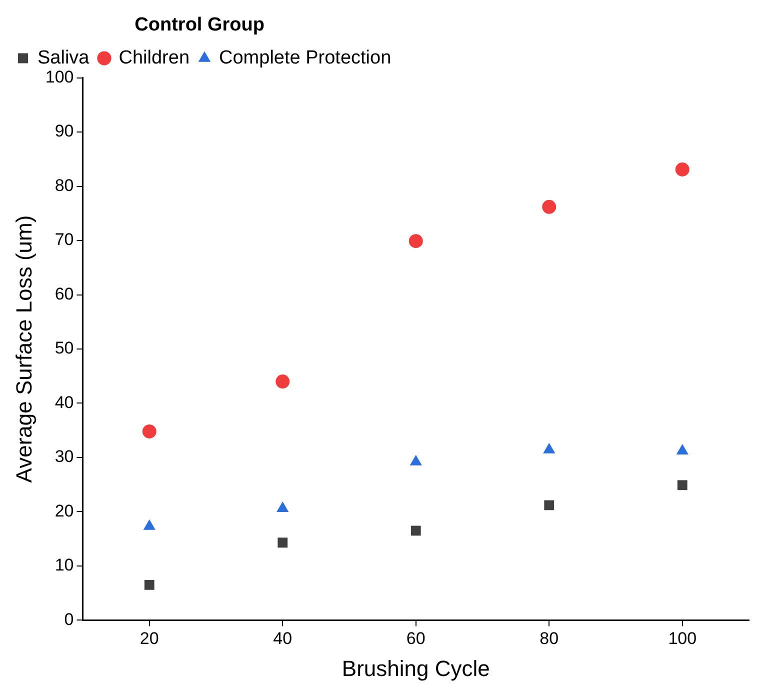  I want to click on x-tick-label: 20, so click(149, 638).